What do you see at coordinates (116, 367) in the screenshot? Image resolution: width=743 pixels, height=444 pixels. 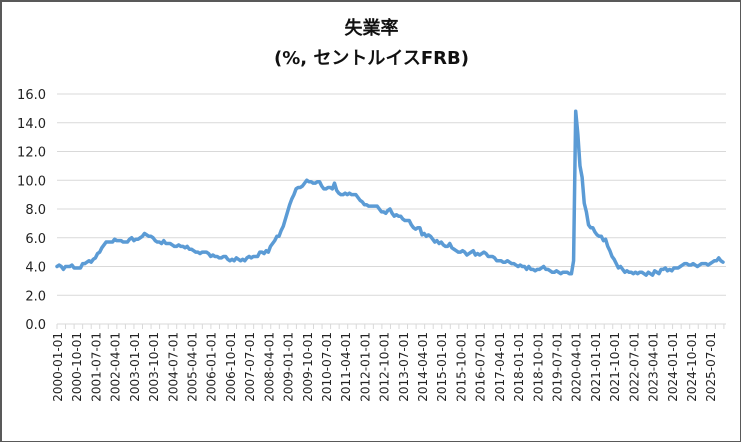 I see `x-tick-label: 2002-04-01` at bounding box center [116, 367].